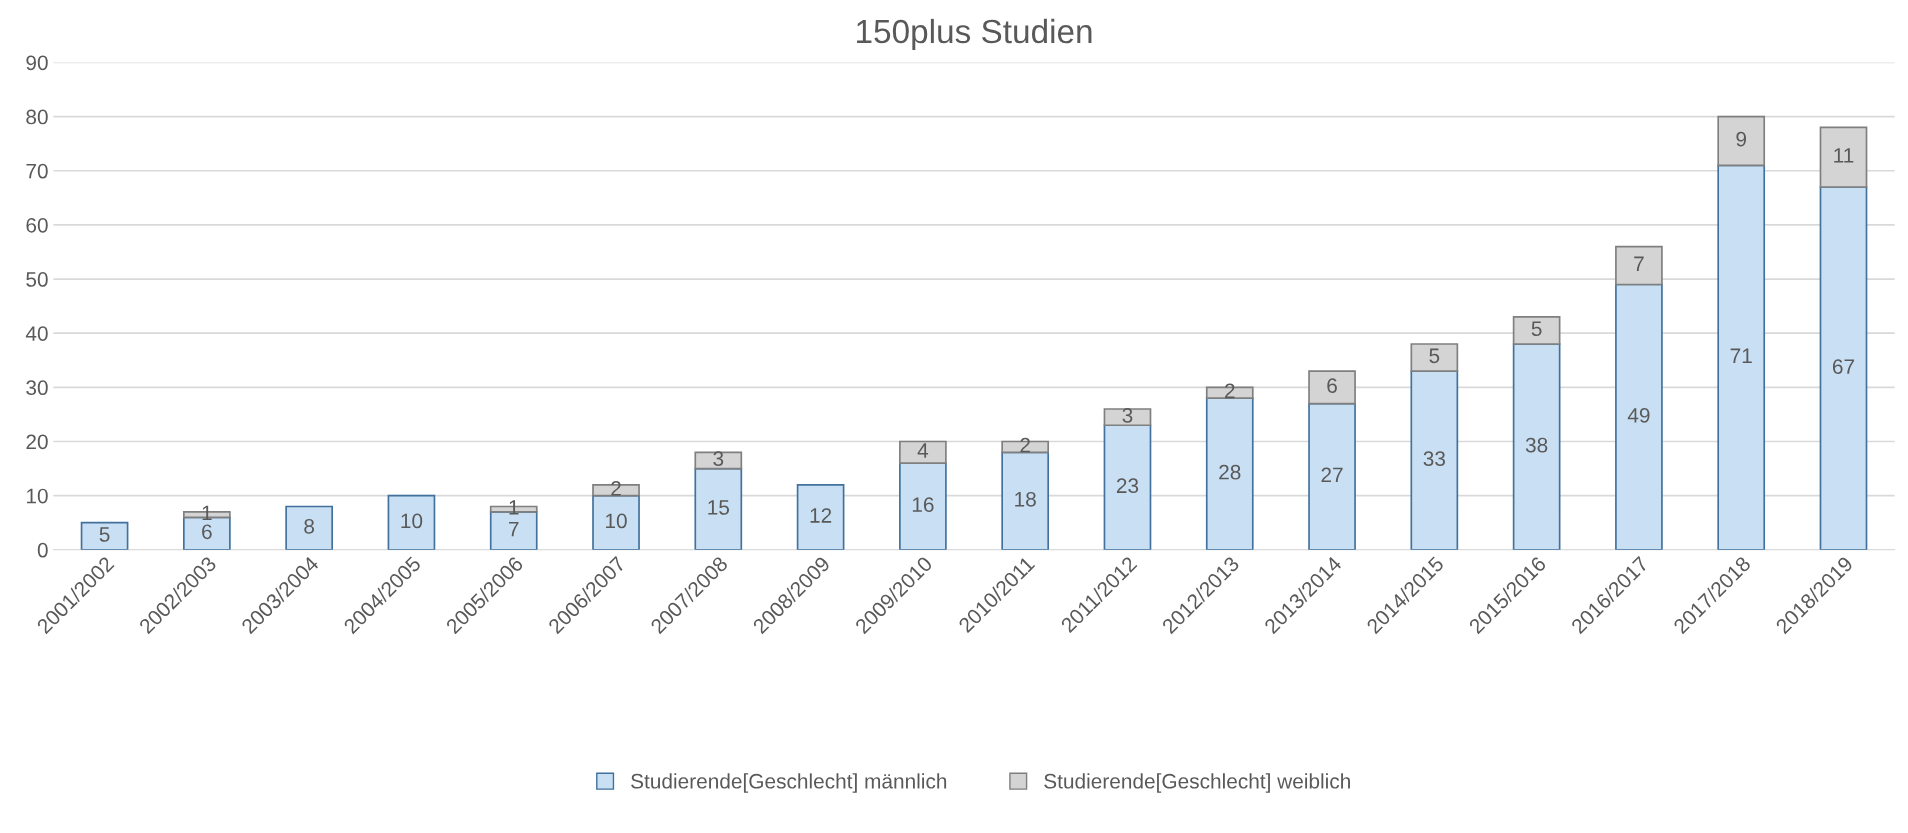  I want to click on legend-label: Studierende[Geschlecht] weiblich, so click(1197, 783).